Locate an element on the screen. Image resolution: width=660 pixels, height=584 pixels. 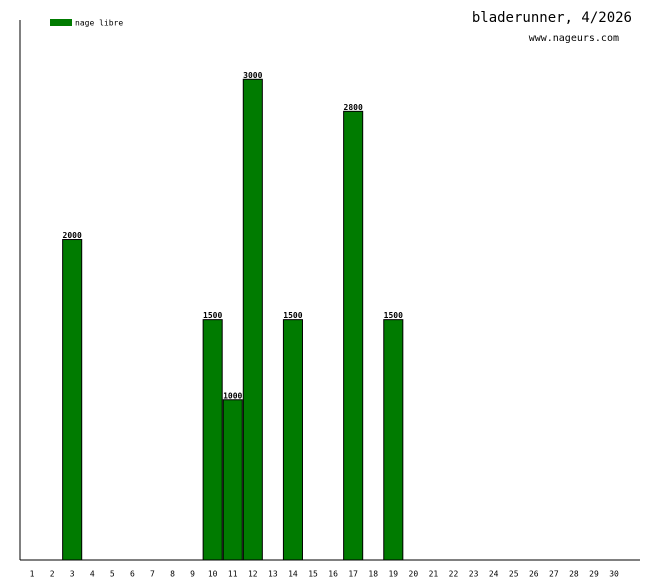
x-tick-label: 8 is located at coordinates (172, 574).